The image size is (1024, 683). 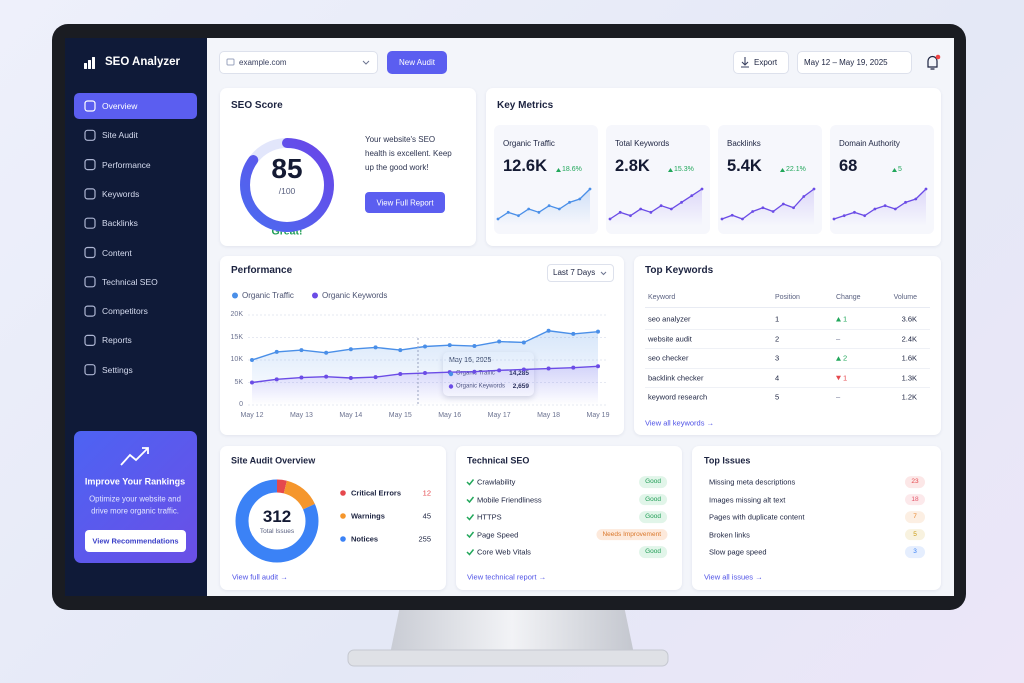 What do you see at coordinates (642, 144) in the screenshot?
I see `metric-label: Total Keywords` at bounding box center [642, 144].